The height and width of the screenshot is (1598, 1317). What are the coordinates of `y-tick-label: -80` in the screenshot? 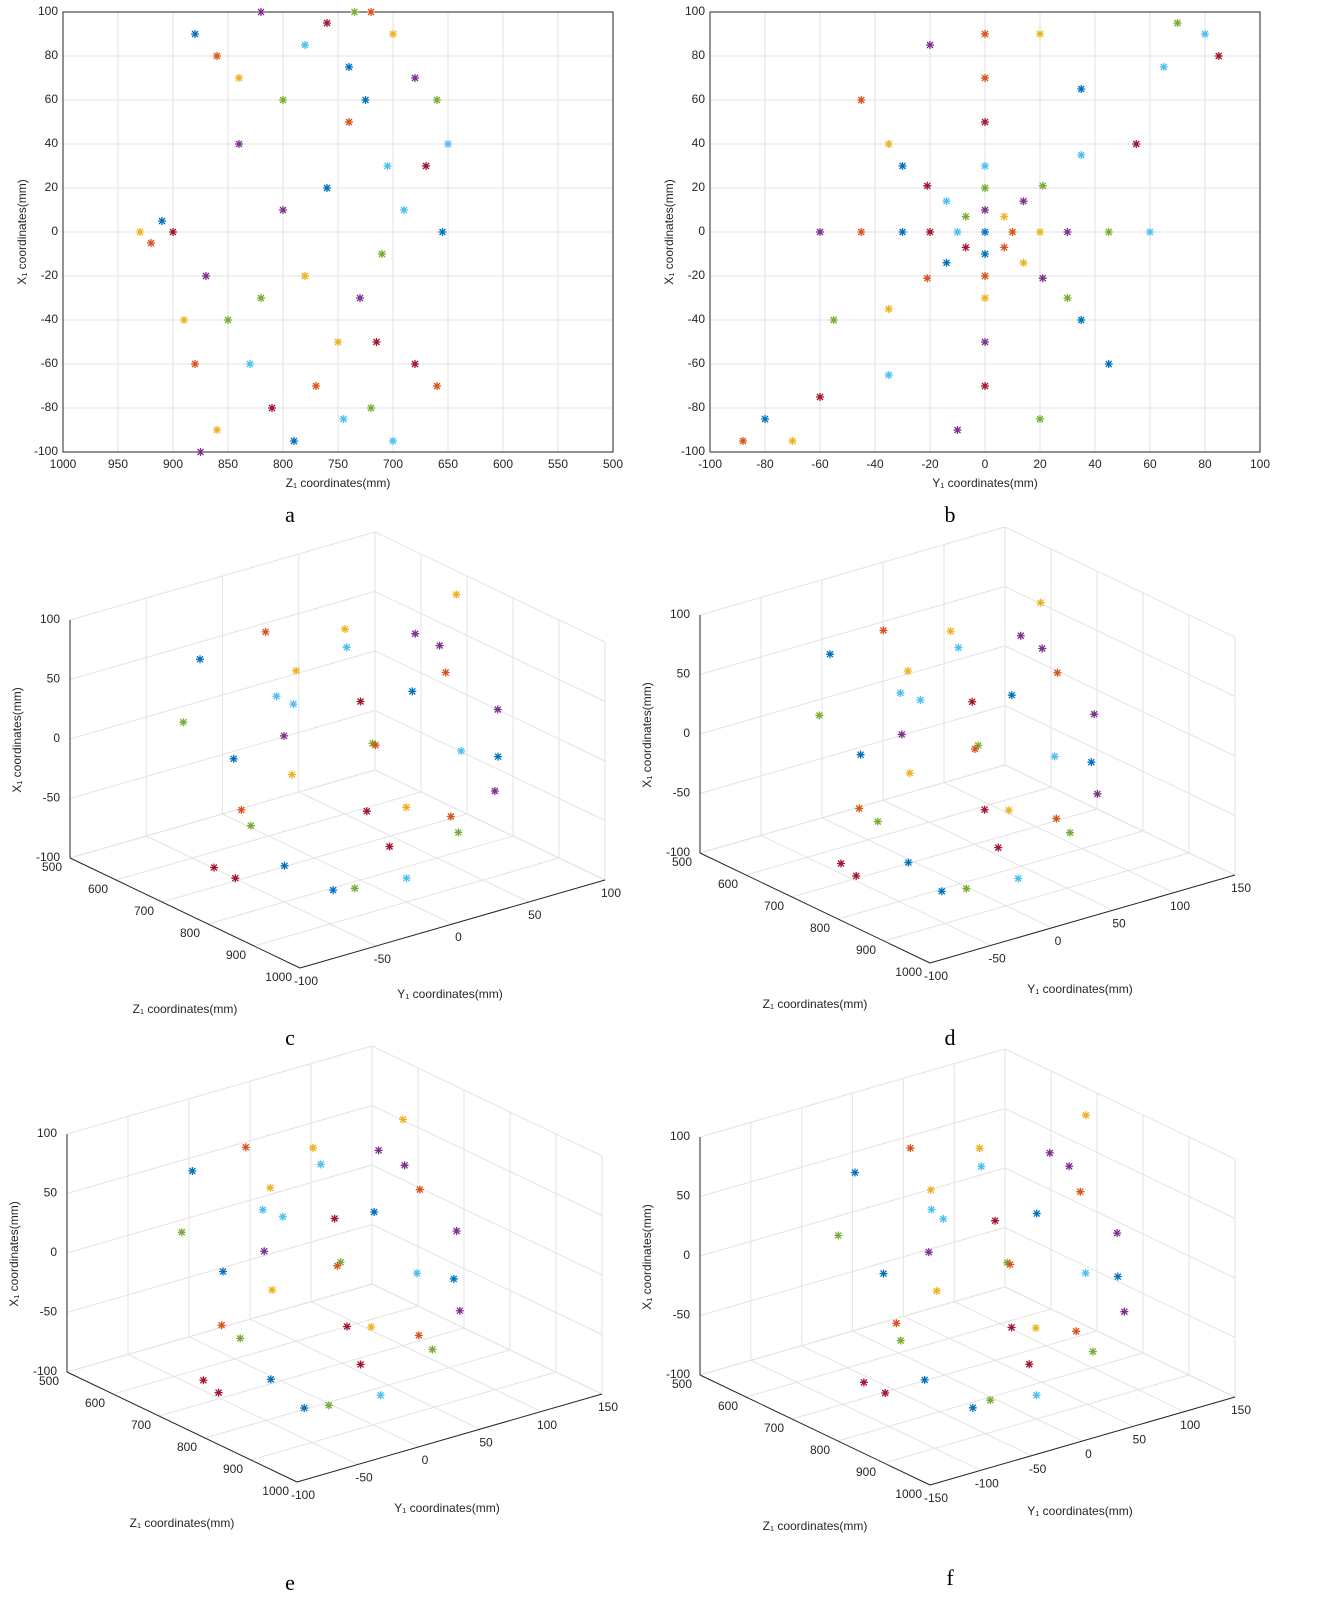 It's located at (50, 407).